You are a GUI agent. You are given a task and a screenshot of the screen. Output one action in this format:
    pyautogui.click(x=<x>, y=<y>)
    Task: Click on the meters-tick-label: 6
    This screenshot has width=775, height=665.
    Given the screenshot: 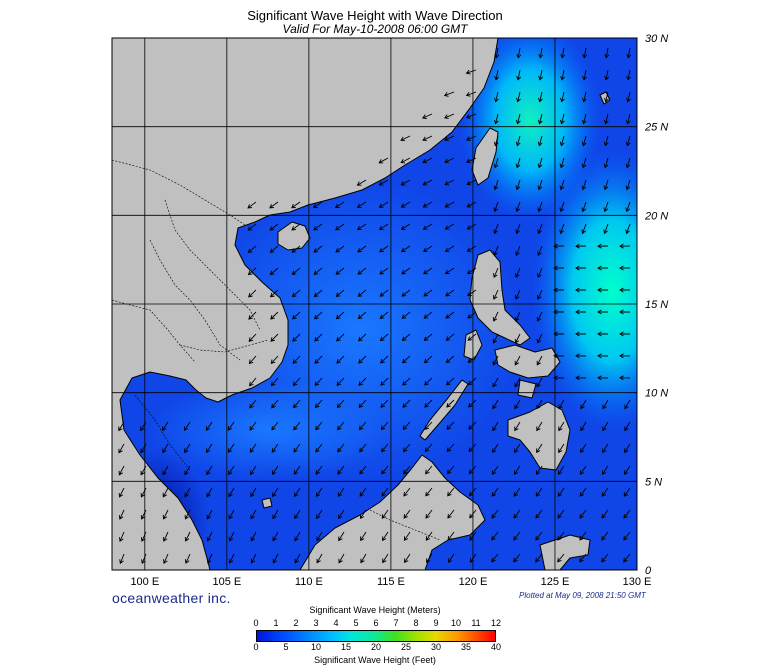 What is the action you would take?
    pyautogui.click(x=376, y=623)
    